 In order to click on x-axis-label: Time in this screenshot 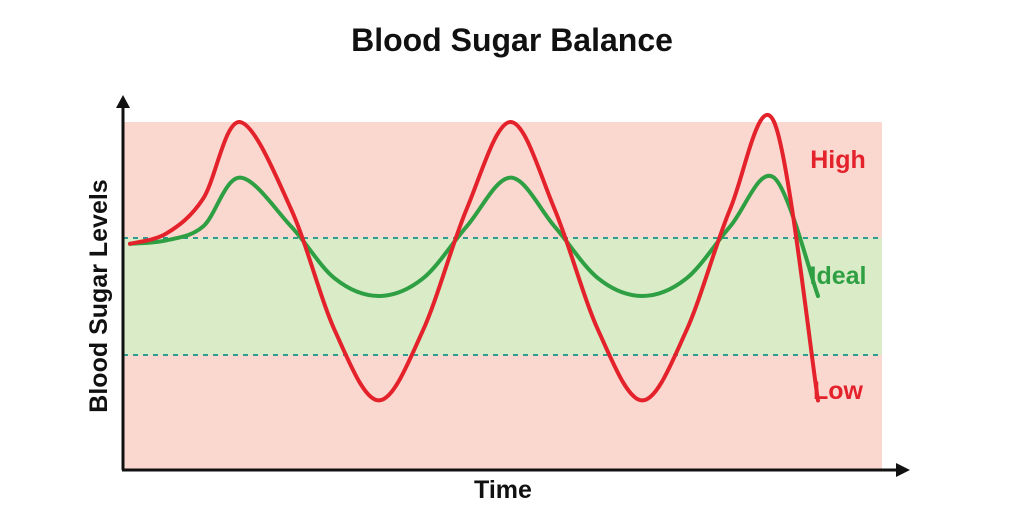, I will do `click(503, 490)`.